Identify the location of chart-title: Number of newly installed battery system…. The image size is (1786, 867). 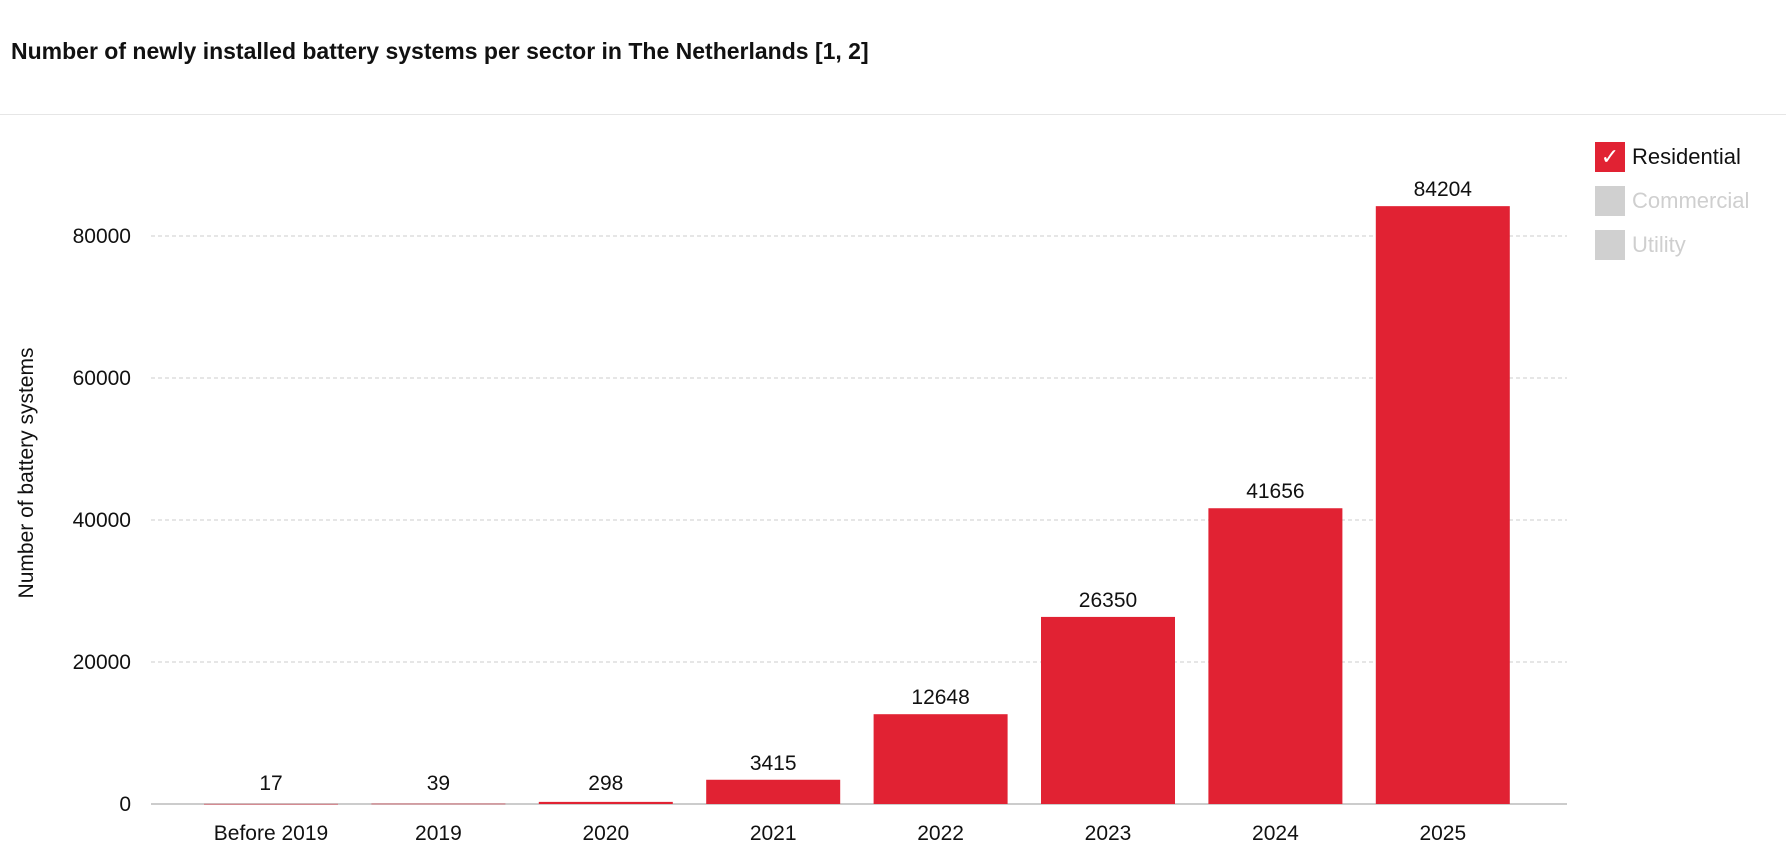
(440, 51).